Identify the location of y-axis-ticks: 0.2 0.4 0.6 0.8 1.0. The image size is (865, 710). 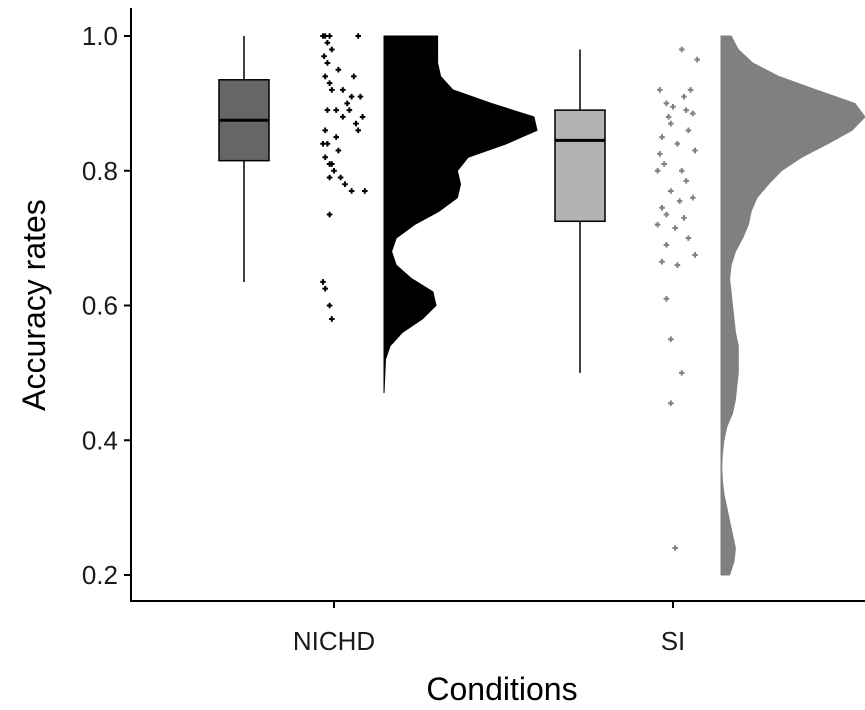
(106, 305).